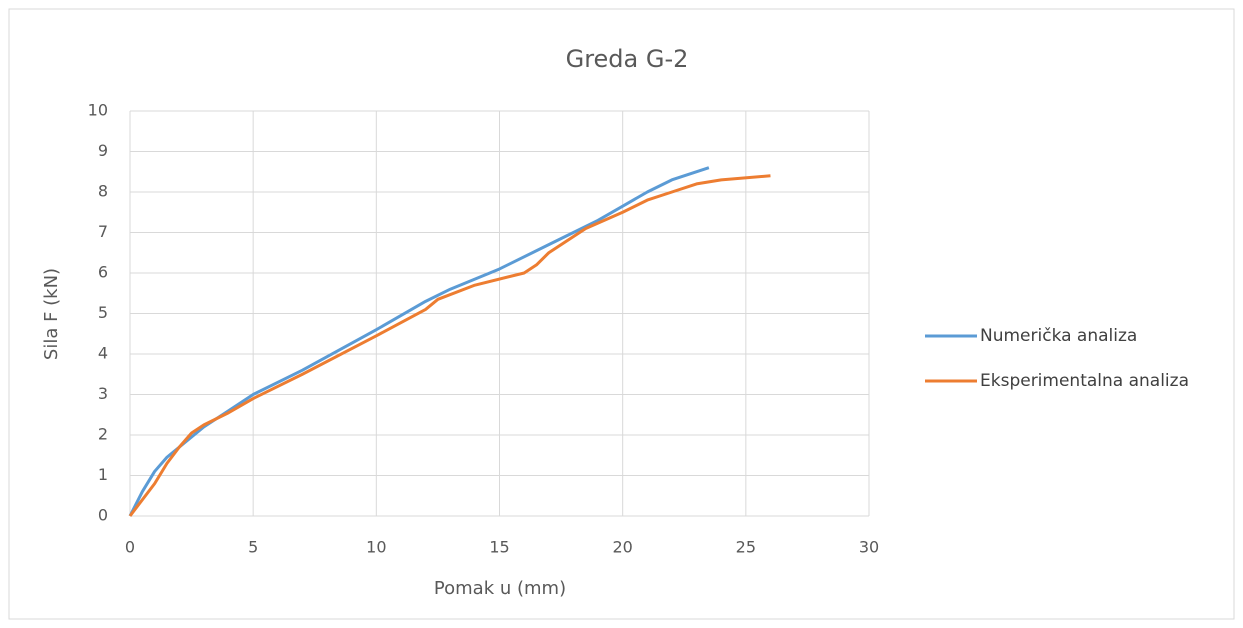 The image size is (1243, 628). Describe the element at coordinates (130, 547) in the screenshot. I see `x-tick-label: 0` at that location.